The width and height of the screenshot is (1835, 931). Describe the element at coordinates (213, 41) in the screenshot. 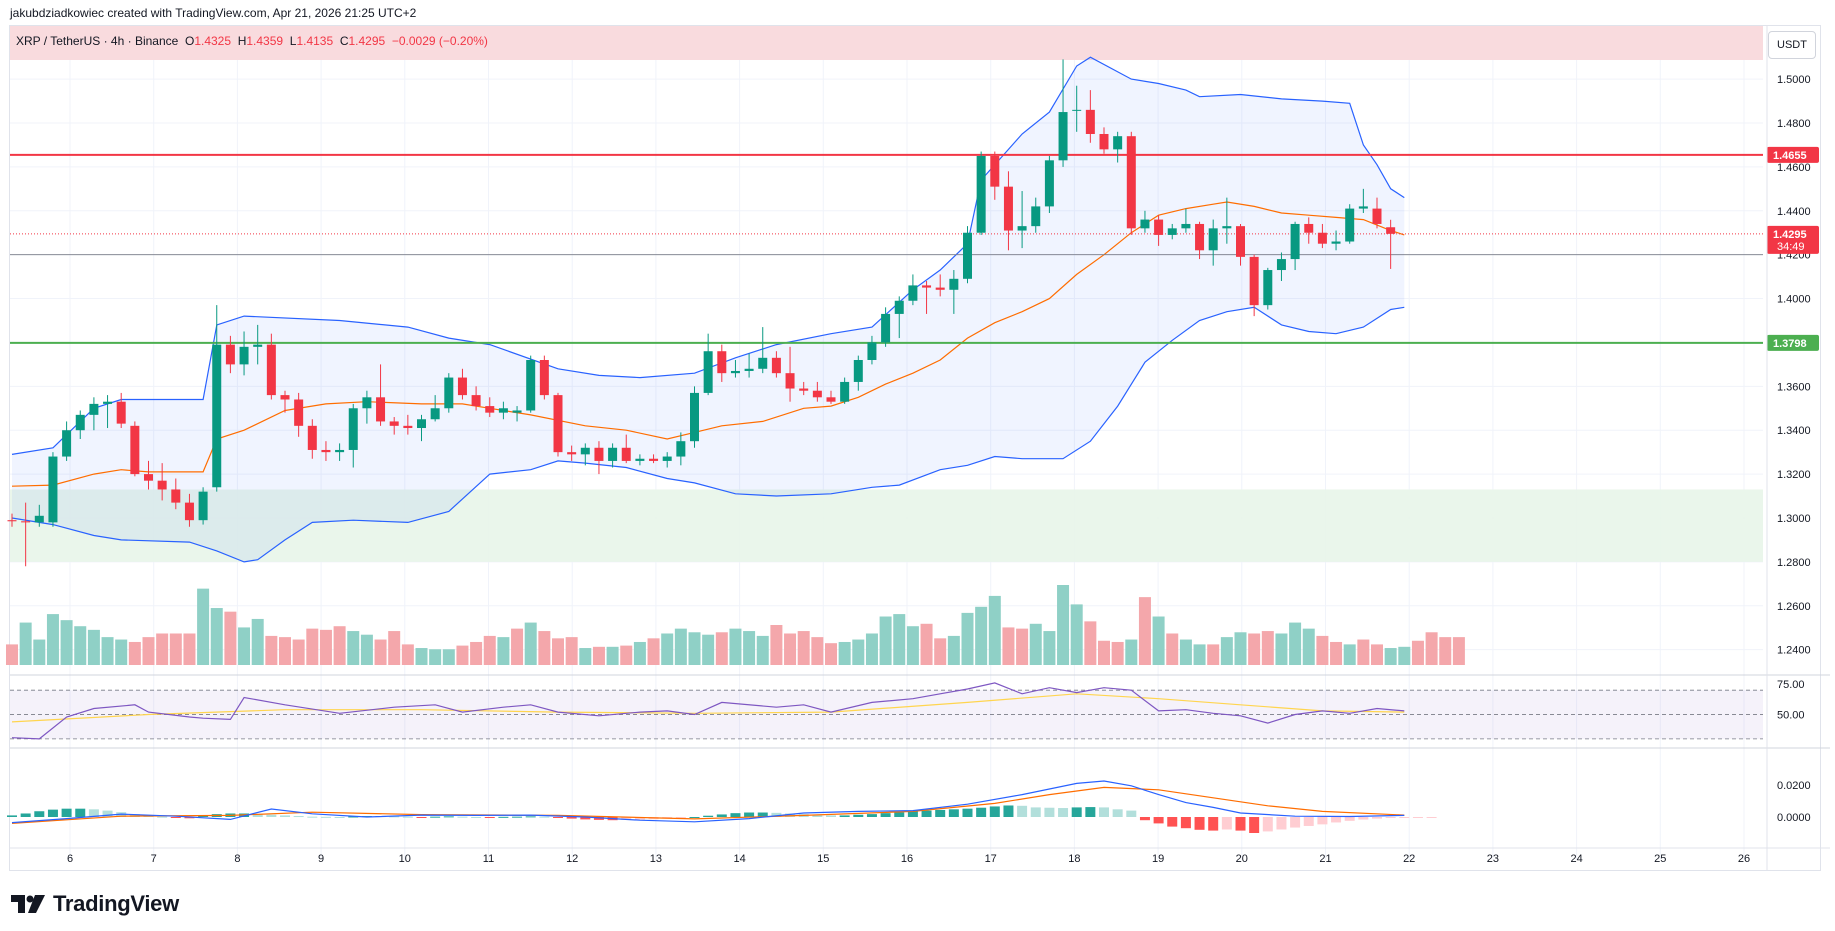

I see `open-value: 1.4325` at that location.